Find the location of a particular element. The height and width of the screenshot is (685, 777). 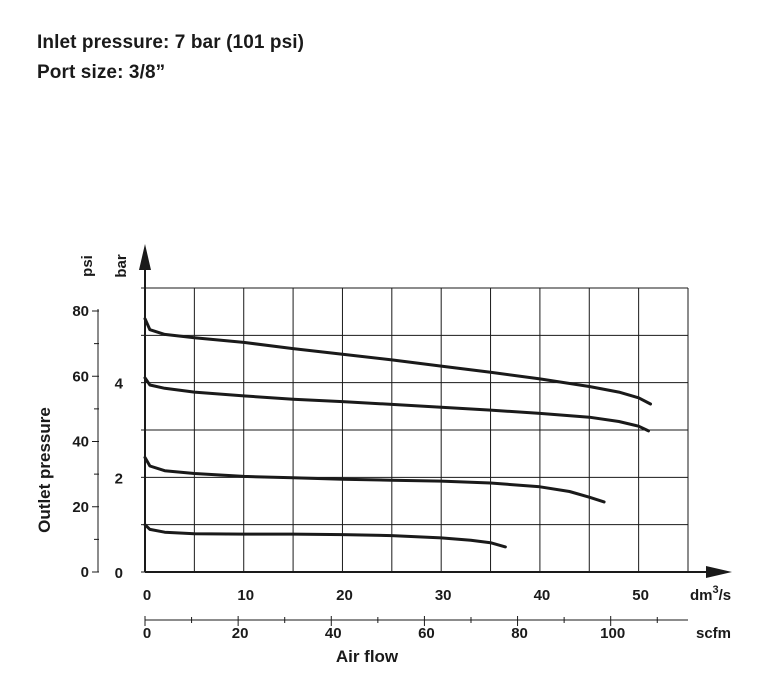

y-axis-arrow is located at coordinates (145, 257).